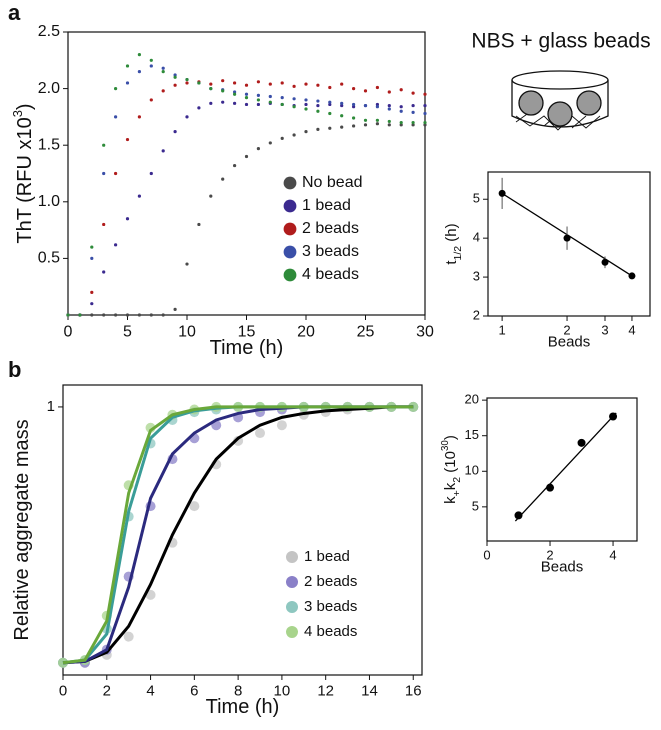  I want to click on axis-label-part: Time (h), so click(247, 348).